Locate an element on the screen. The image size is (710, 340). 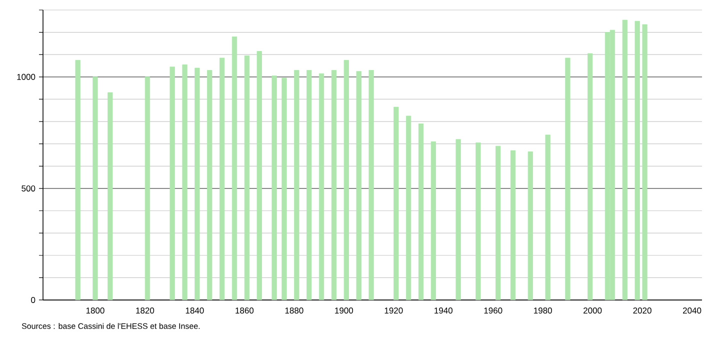
x-tick-label: 1960 is located at coordinates (493, 311).